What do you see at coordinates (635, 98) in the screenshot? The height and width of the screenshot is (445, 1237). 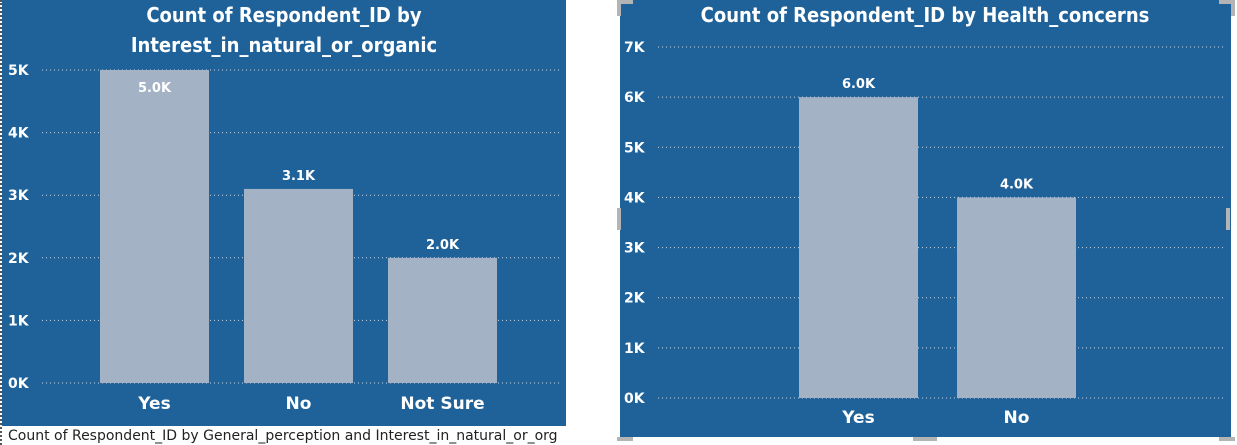 I see `health-y-tick-label: 6K` at bounding box center [635, 98].